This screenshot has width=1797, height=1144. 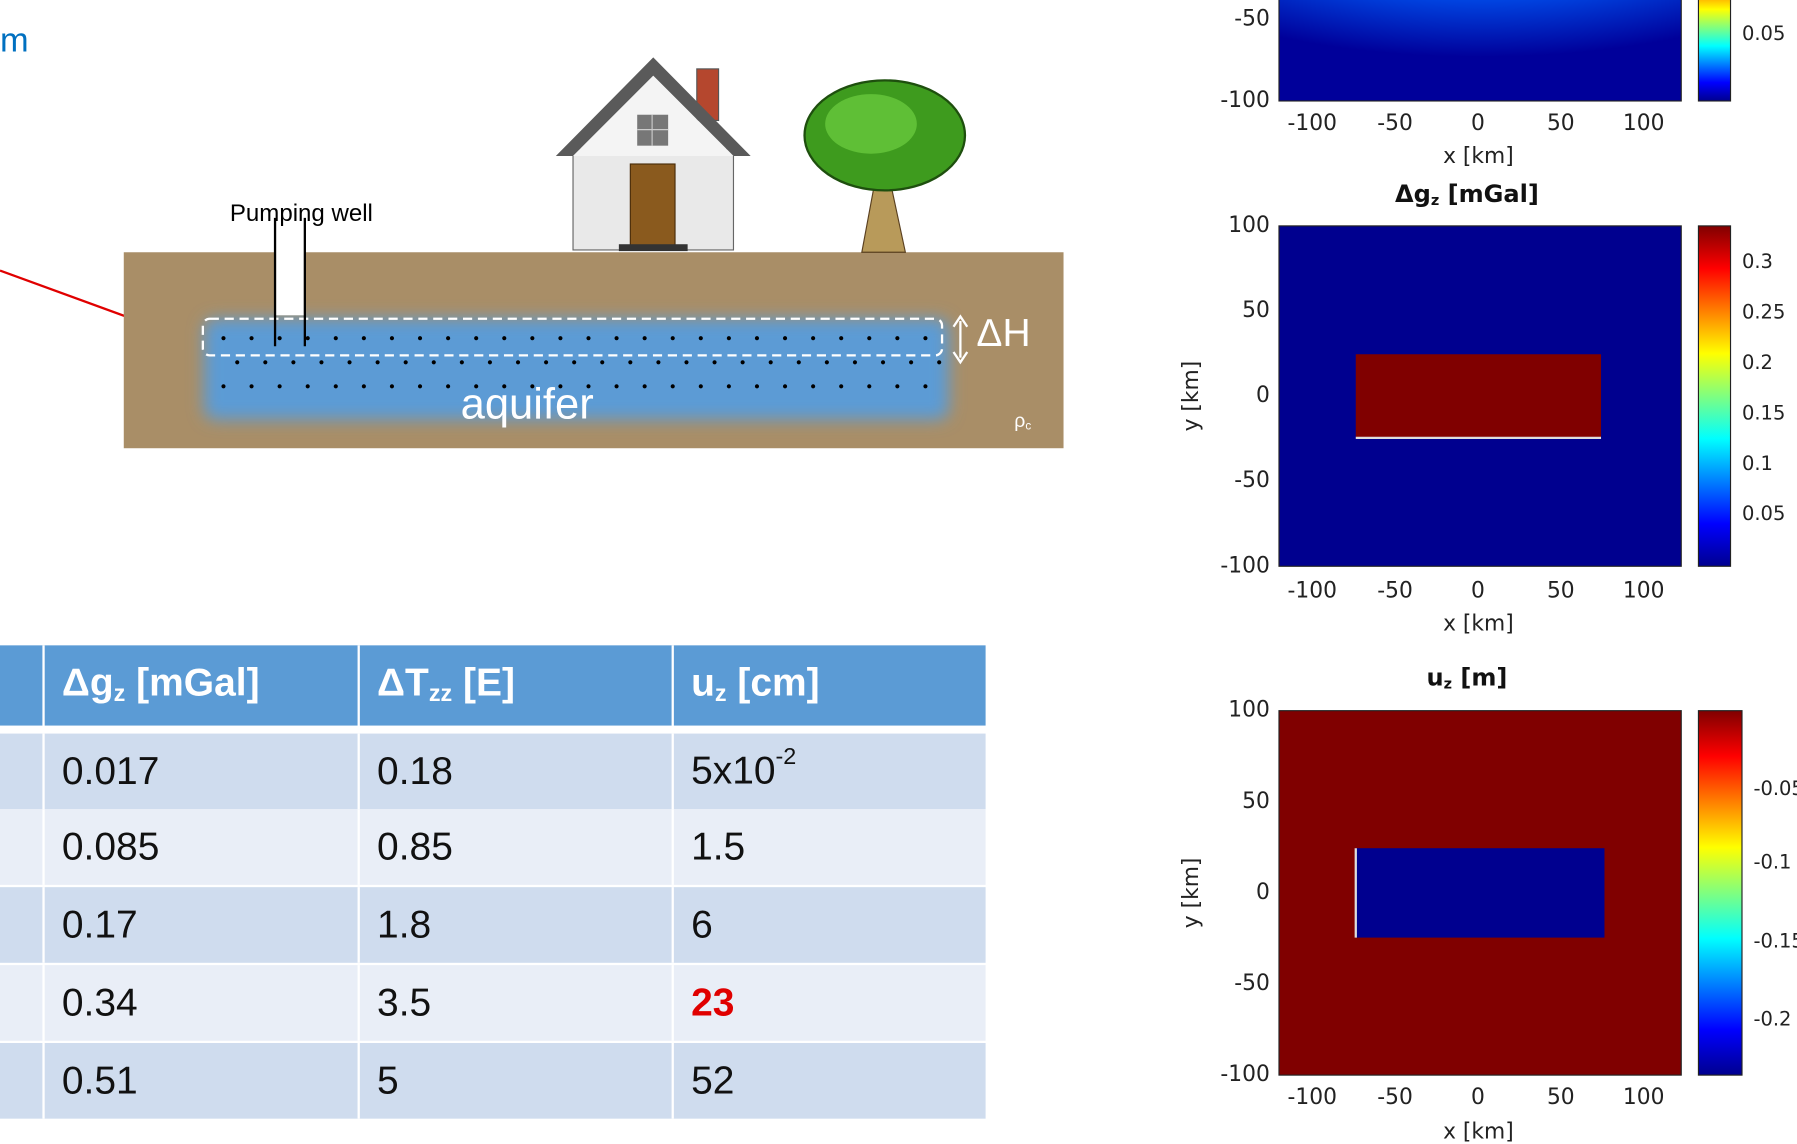 I want to click on pore-dots, so click(x=581, y=362).